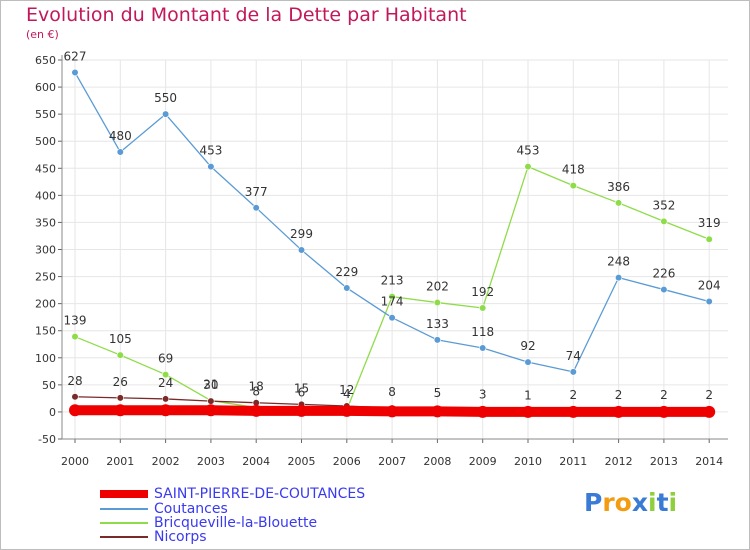 This screenshot has width=750, height=550. I want to click on y-tick-label: 550, so click(45, 114).